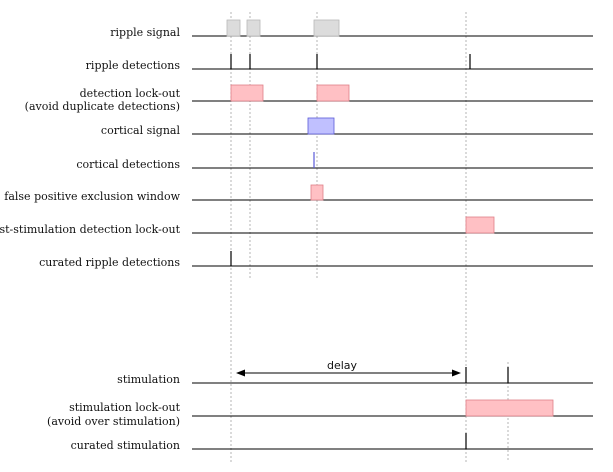 This screenshot has height=472, width=613. I want to click on row-label: ripple detections, so click(133, 65).